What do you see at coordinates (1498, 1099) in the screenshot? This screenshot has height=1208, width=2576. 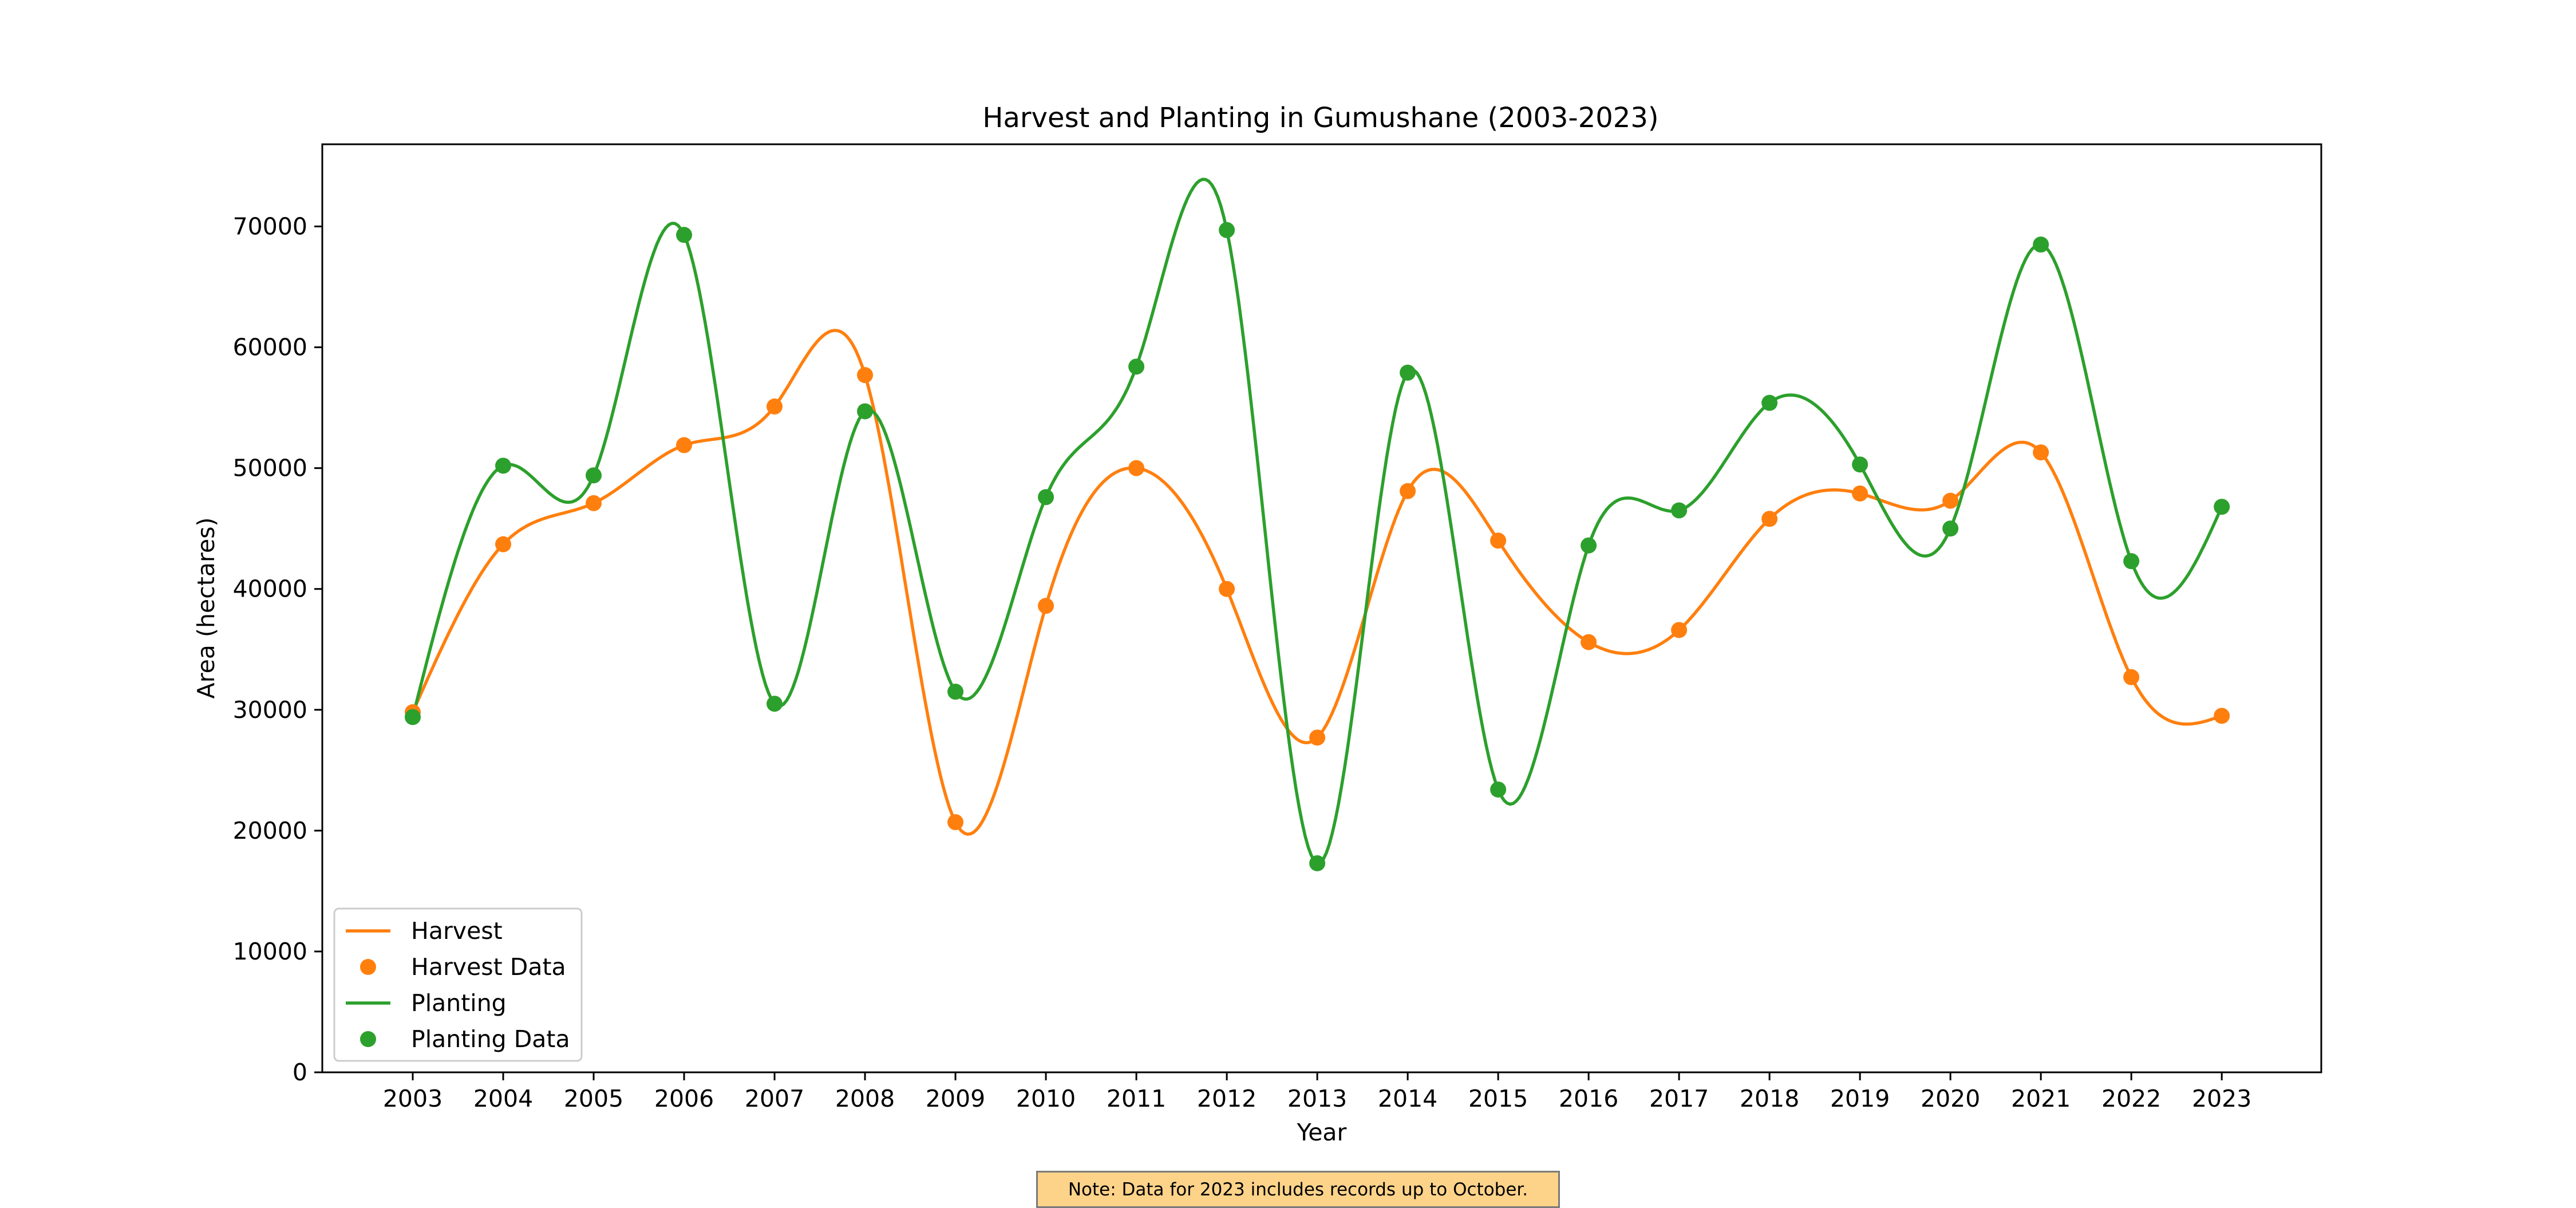 I see `x-tick-label: 2015` at bounding box center [1498, 1099].